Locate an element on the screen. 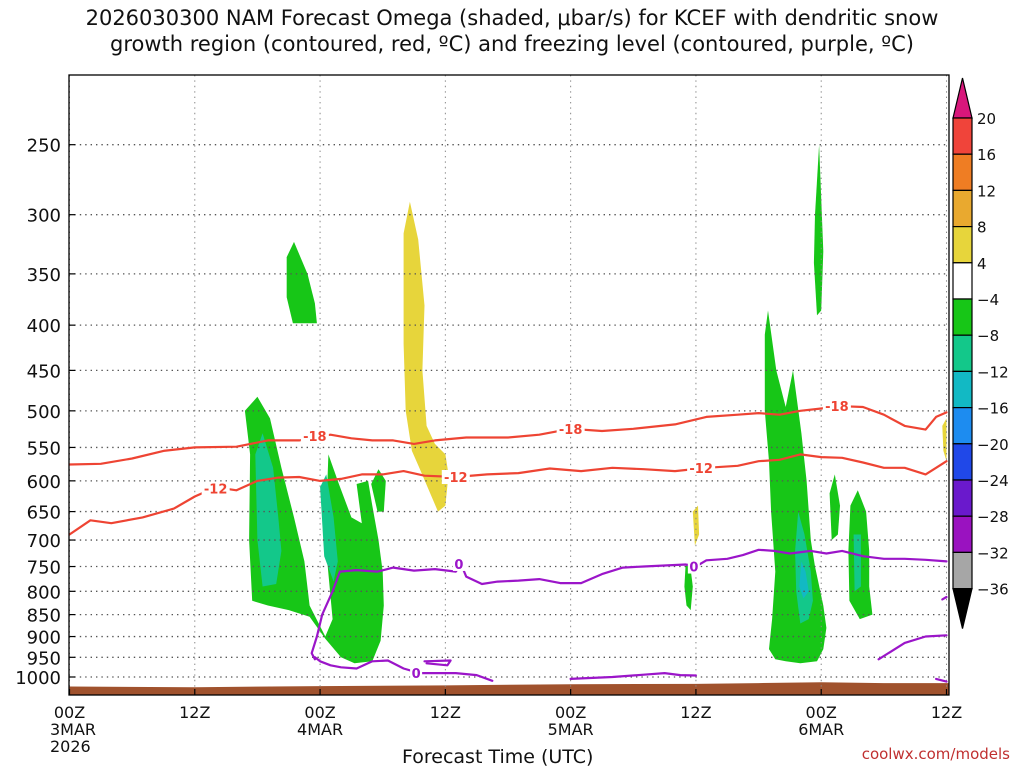 The width and height of the screenshot is (1024, 768). x-axis-title: Forecast Time (UTC) is located at coordinates (498, 757).